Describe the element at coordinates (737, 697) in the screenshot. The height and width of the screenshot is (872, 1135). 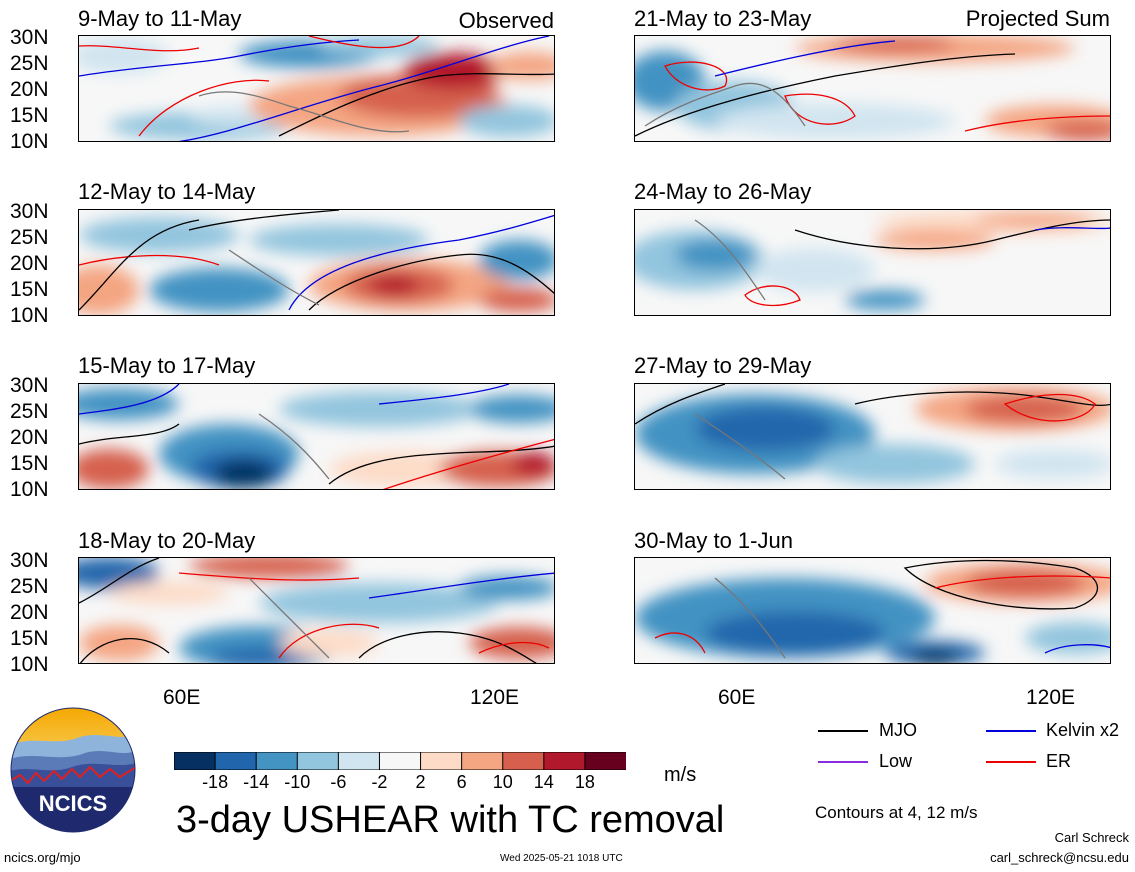
I see `lon-tick-60e-right: 60E` at that location.